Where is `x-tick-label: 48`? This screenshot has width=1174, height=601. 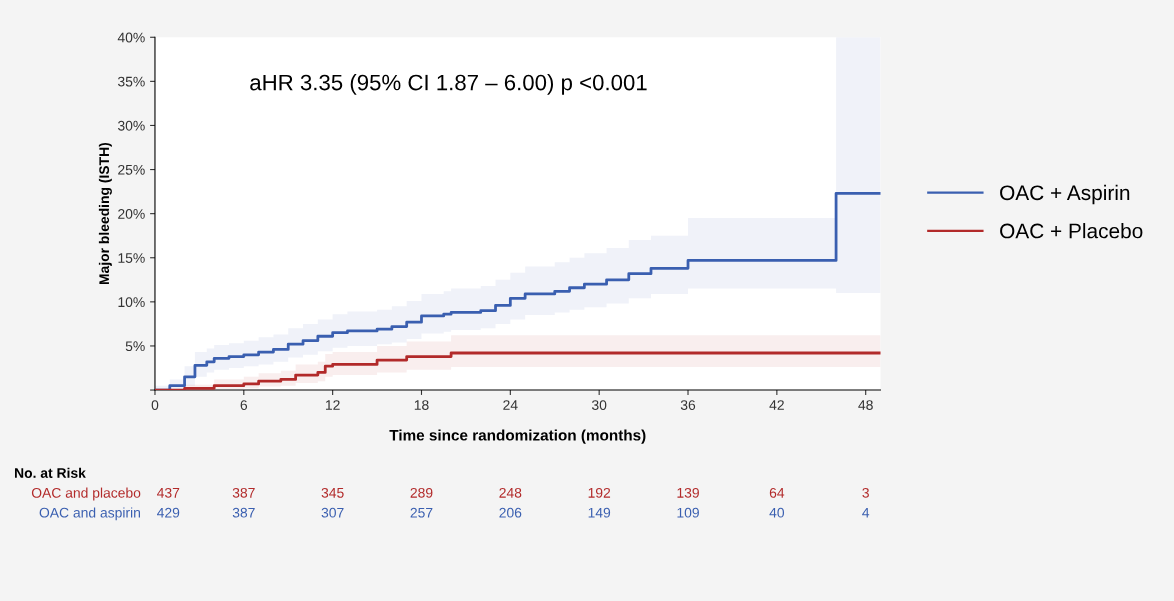 x-tick-label: 48 is located at coordinates (865, 405).